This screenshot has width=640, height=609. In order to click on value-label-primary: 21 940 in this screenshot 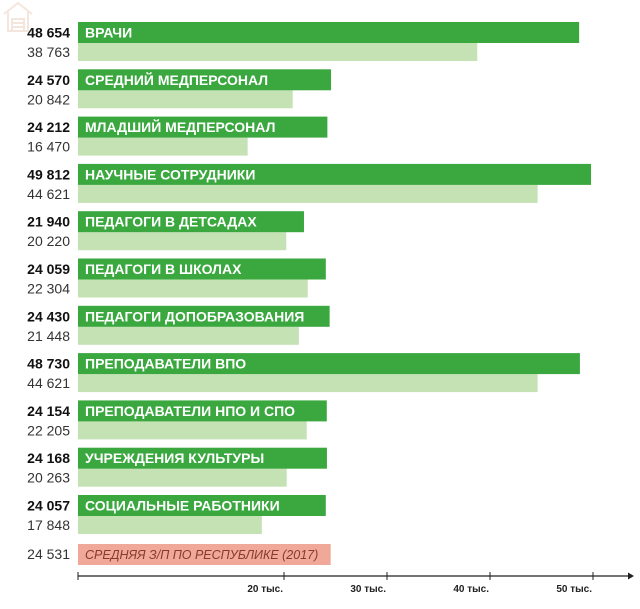, I will do `click(48, 222)`.